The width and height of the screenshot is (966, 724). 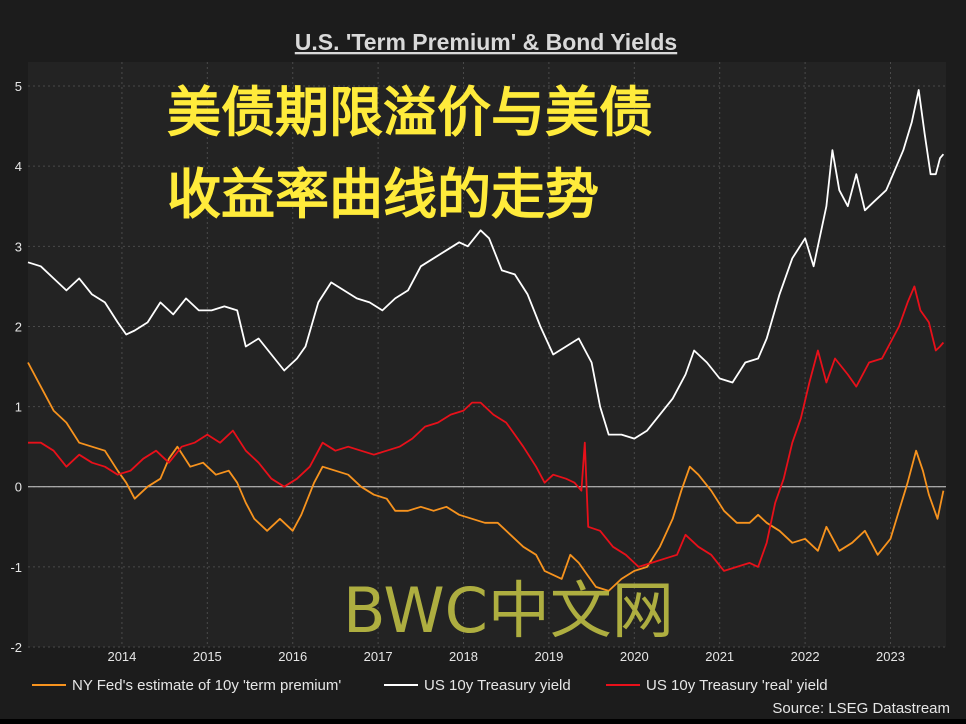 What do you see at coordinates (18, 407) in the screenshot?
I see `y-tick-label: 1` at bounding box center [18, 407].